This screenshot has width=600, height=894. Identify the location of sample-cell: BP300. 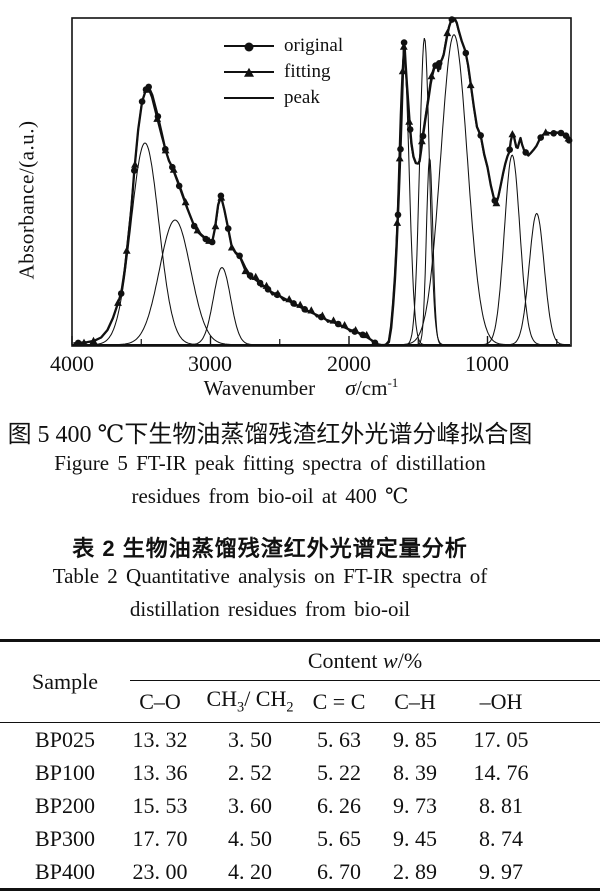
(65, 838).